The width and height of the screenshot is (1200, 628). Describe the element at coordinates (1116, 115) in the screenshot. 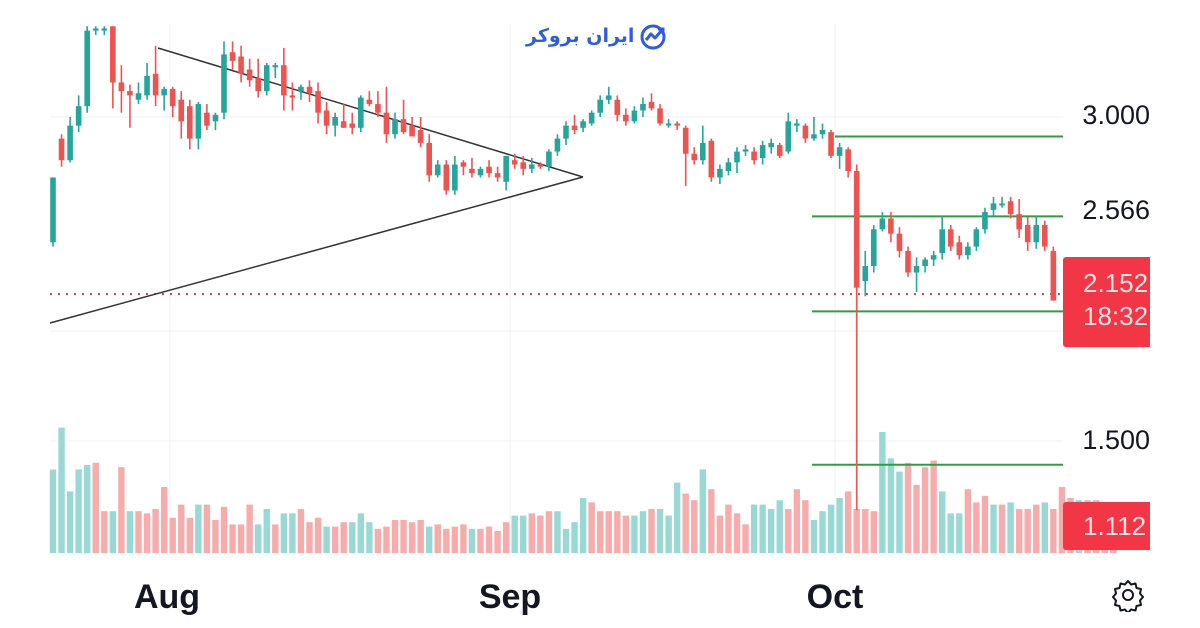

I see `price-axis-label: 3.000` at that location.